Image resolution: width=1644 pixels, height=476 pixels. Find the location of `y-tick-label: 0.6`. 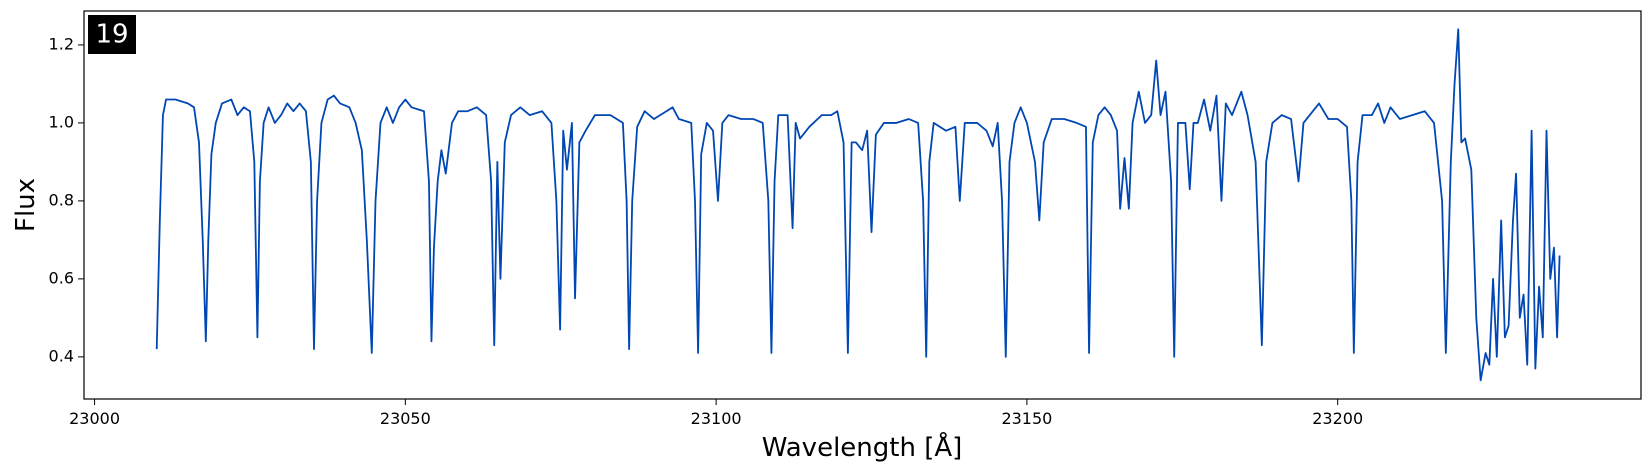

y-tick-label: 0.6 is located at coordinates (61, 277).